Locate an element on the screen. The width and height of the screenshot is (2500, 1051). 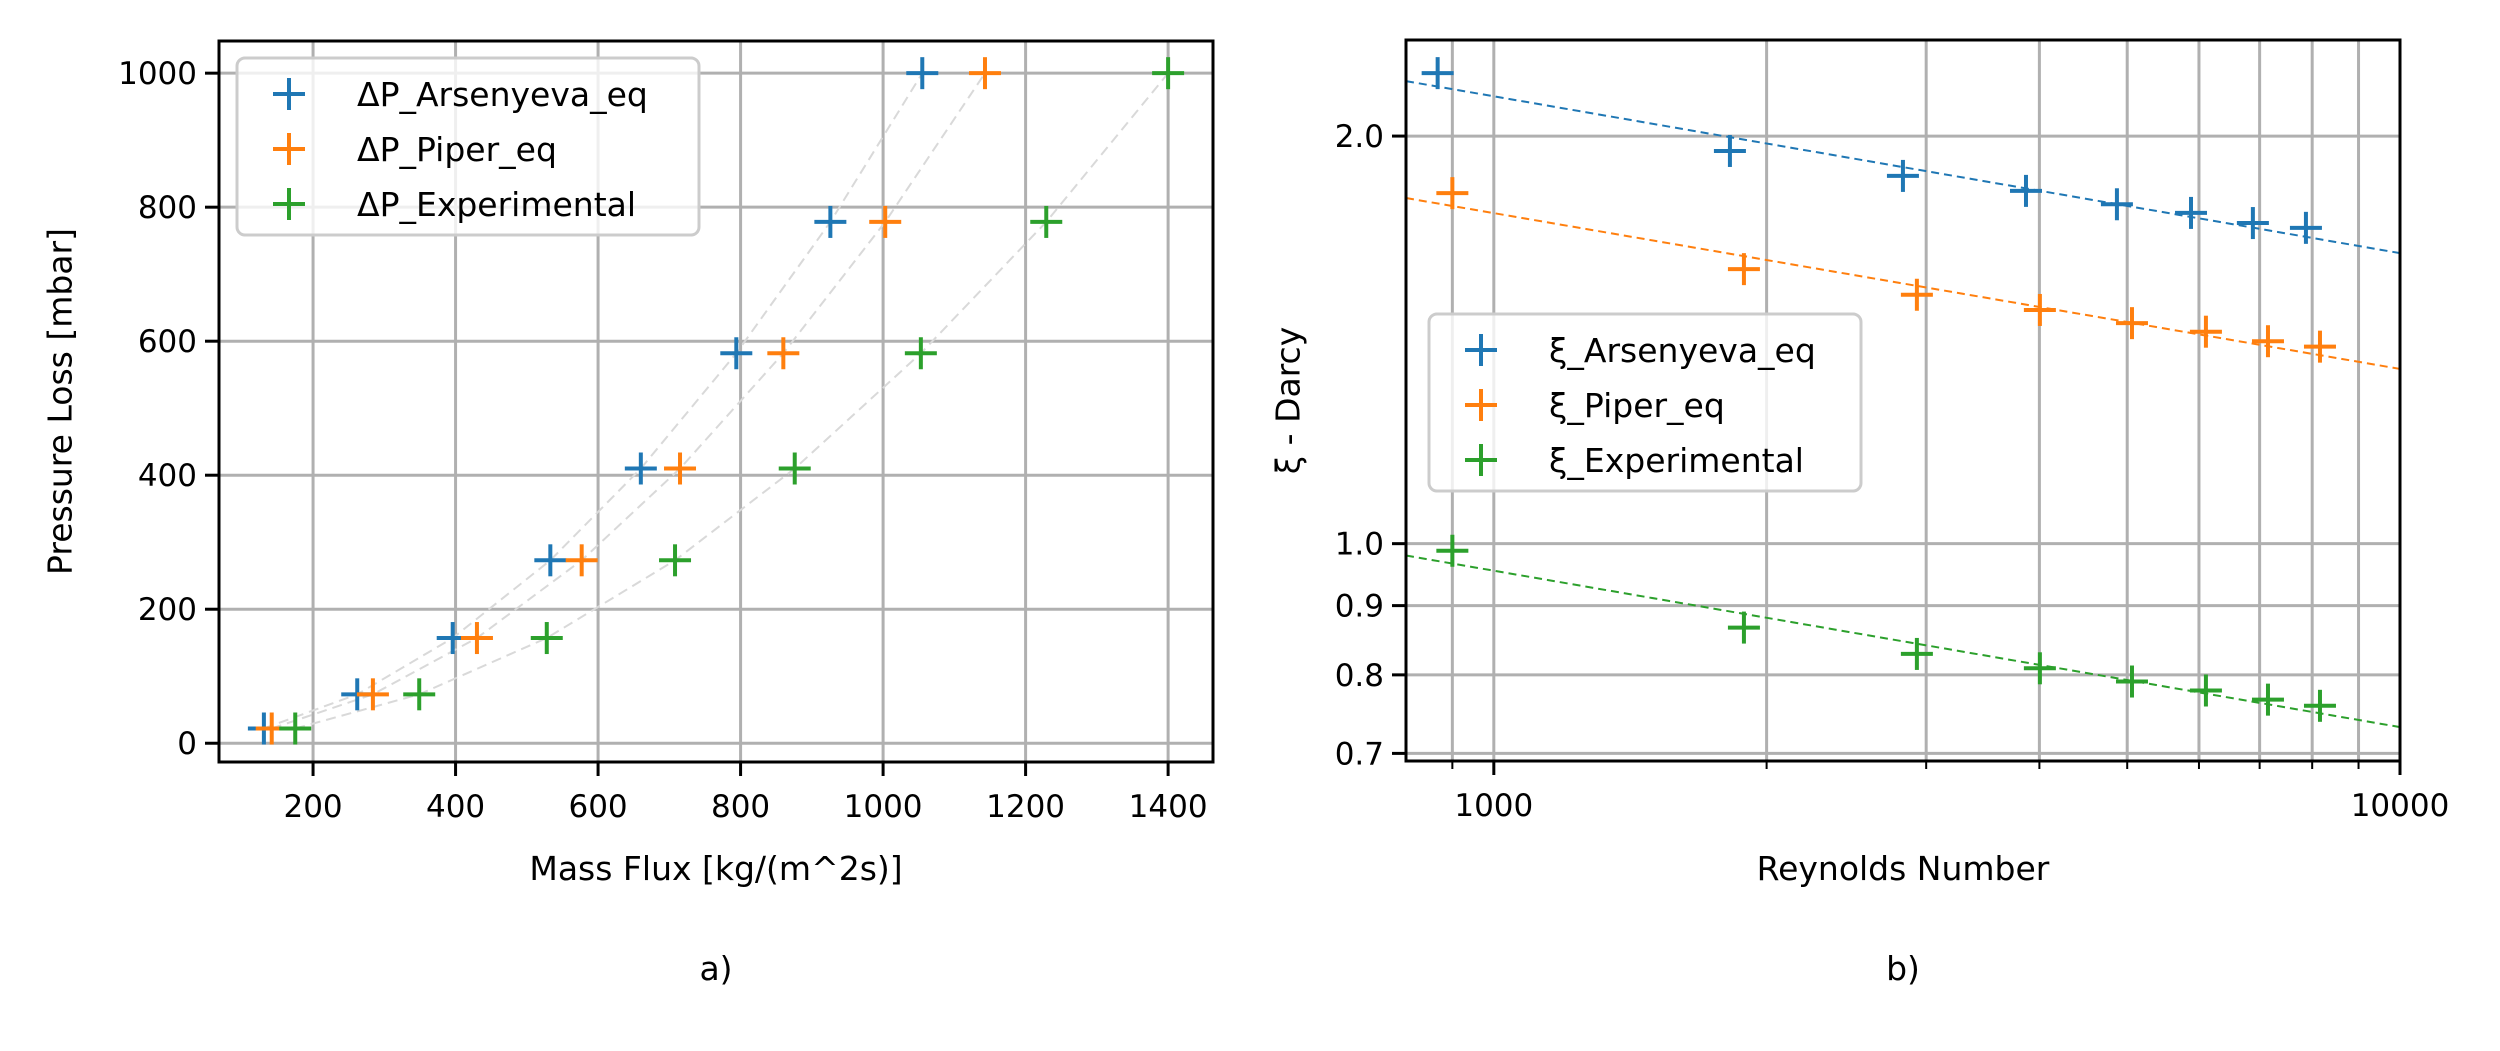
legend-item: ΔP_Experimental is located at coordinates (454, 204).